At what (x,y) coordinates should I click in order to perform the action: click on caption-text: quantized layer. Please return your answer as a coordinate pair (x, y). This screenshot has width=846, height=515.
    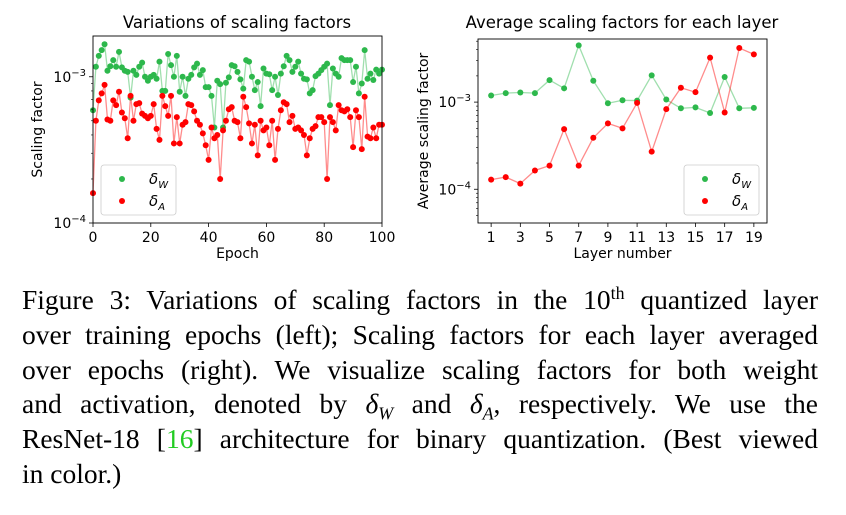
    Looking at the image, I should click on (721, 299).